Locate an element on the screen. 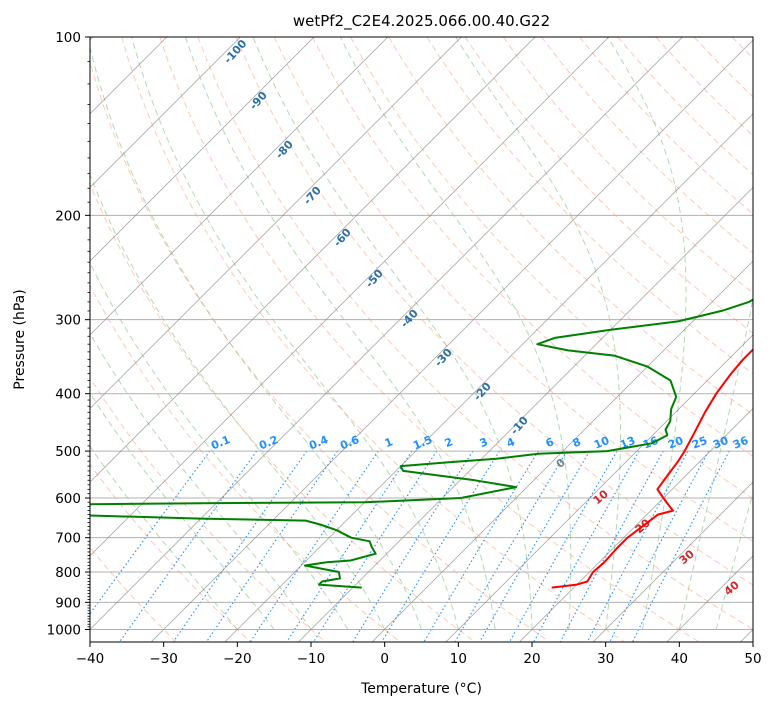 The image size is (775, 708). y-tick-label: 700 is located at coordinates (68, 539).